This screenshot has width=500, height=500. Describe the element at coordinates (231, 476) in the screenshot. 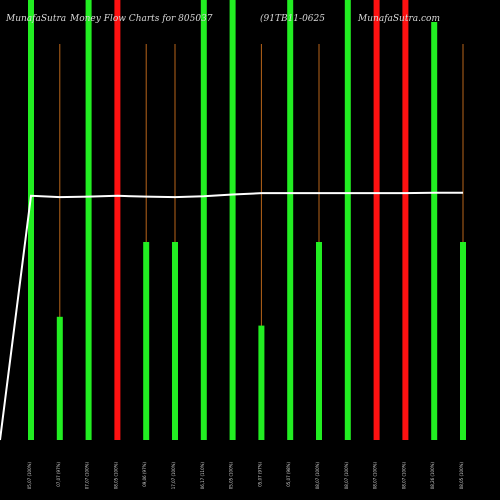

I see `x-tick-label: 05,05 (100%)` at that location.